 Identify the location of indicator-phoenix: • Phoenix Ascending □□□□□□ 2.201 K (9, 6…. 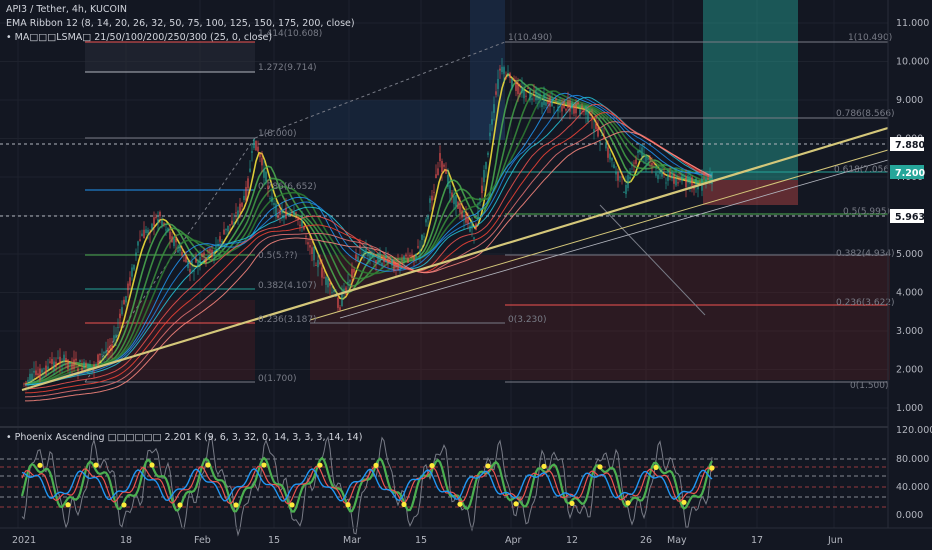
(184, 437).